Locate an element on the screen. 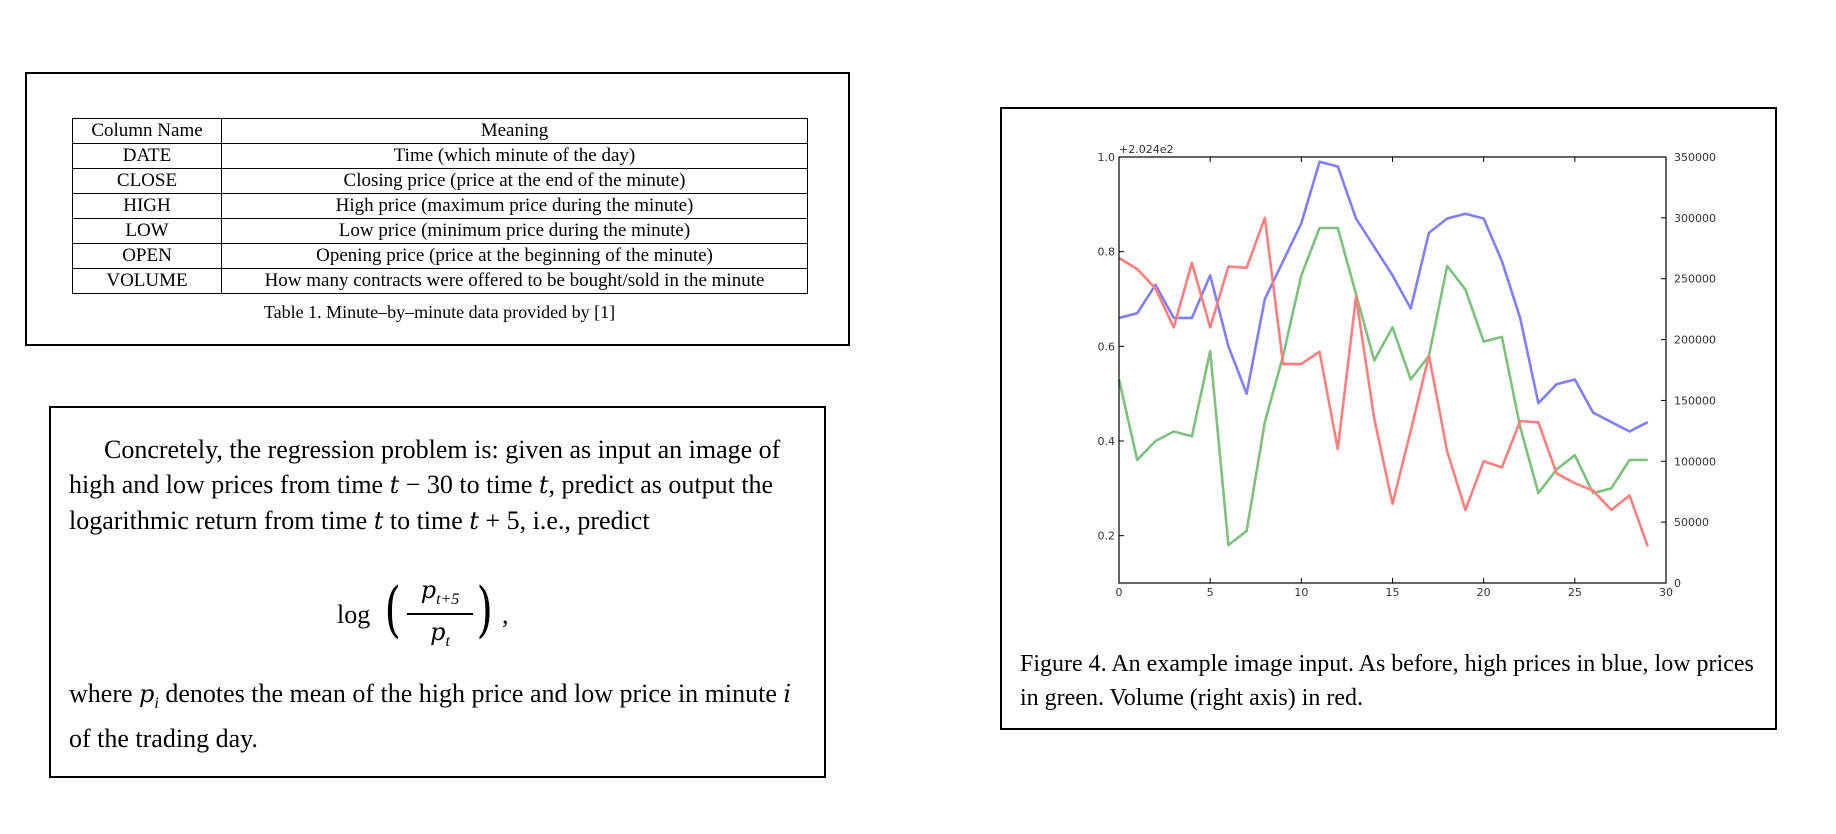 The width and height of the screenshot is (1836, 834). equation-denominator: pt is located at coordinates (440, 634).